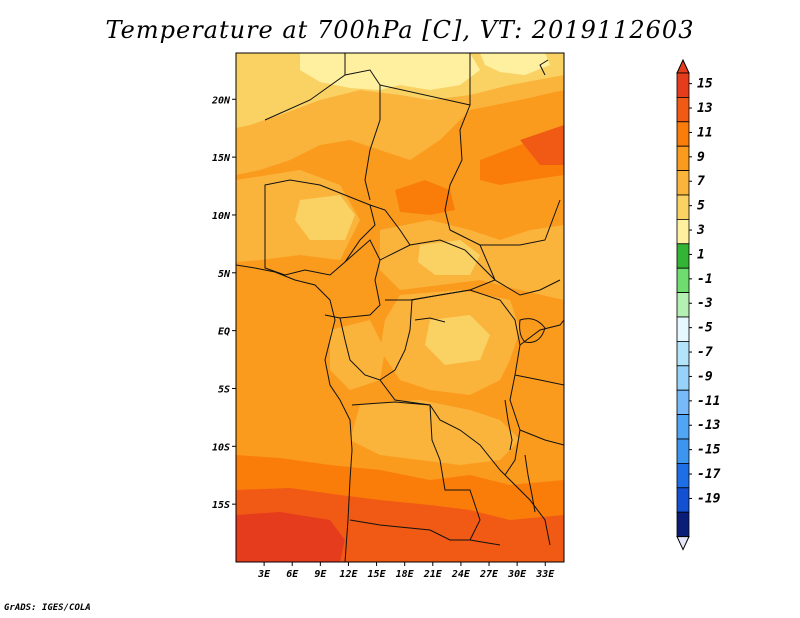 This screenshot has width=800, height=618. What do you see at coordinates (700, 230) in the screenshot?
I see `colorbar-label: 3` at bounding box center [700, 230].